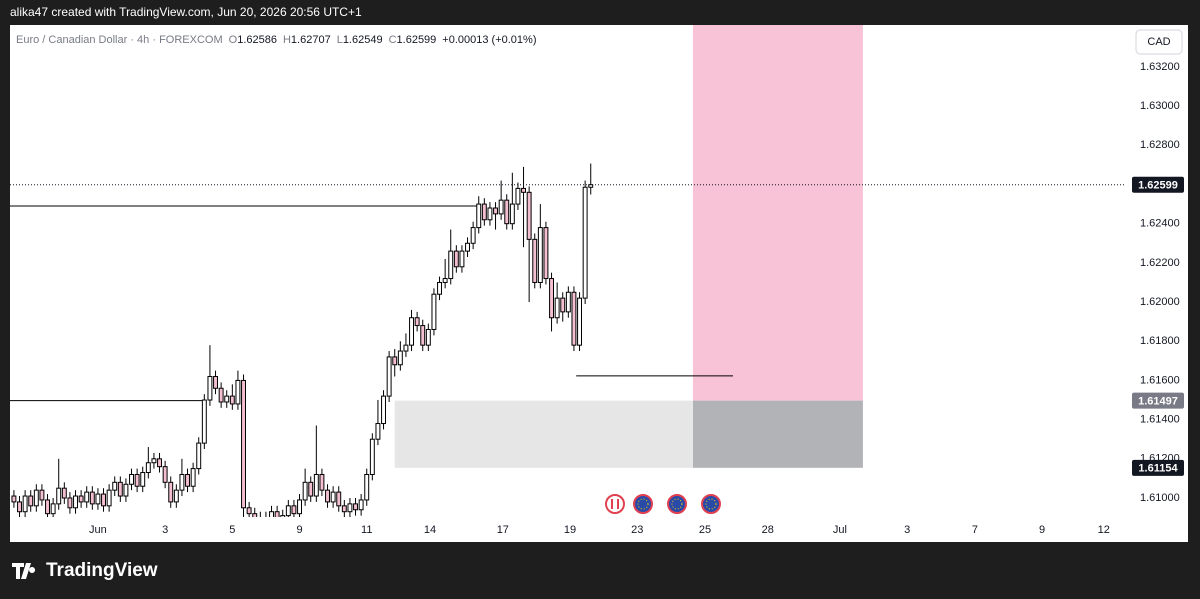 The image size is (1200, 599). I want to click on ohlc-label: O, so click(233, 40).